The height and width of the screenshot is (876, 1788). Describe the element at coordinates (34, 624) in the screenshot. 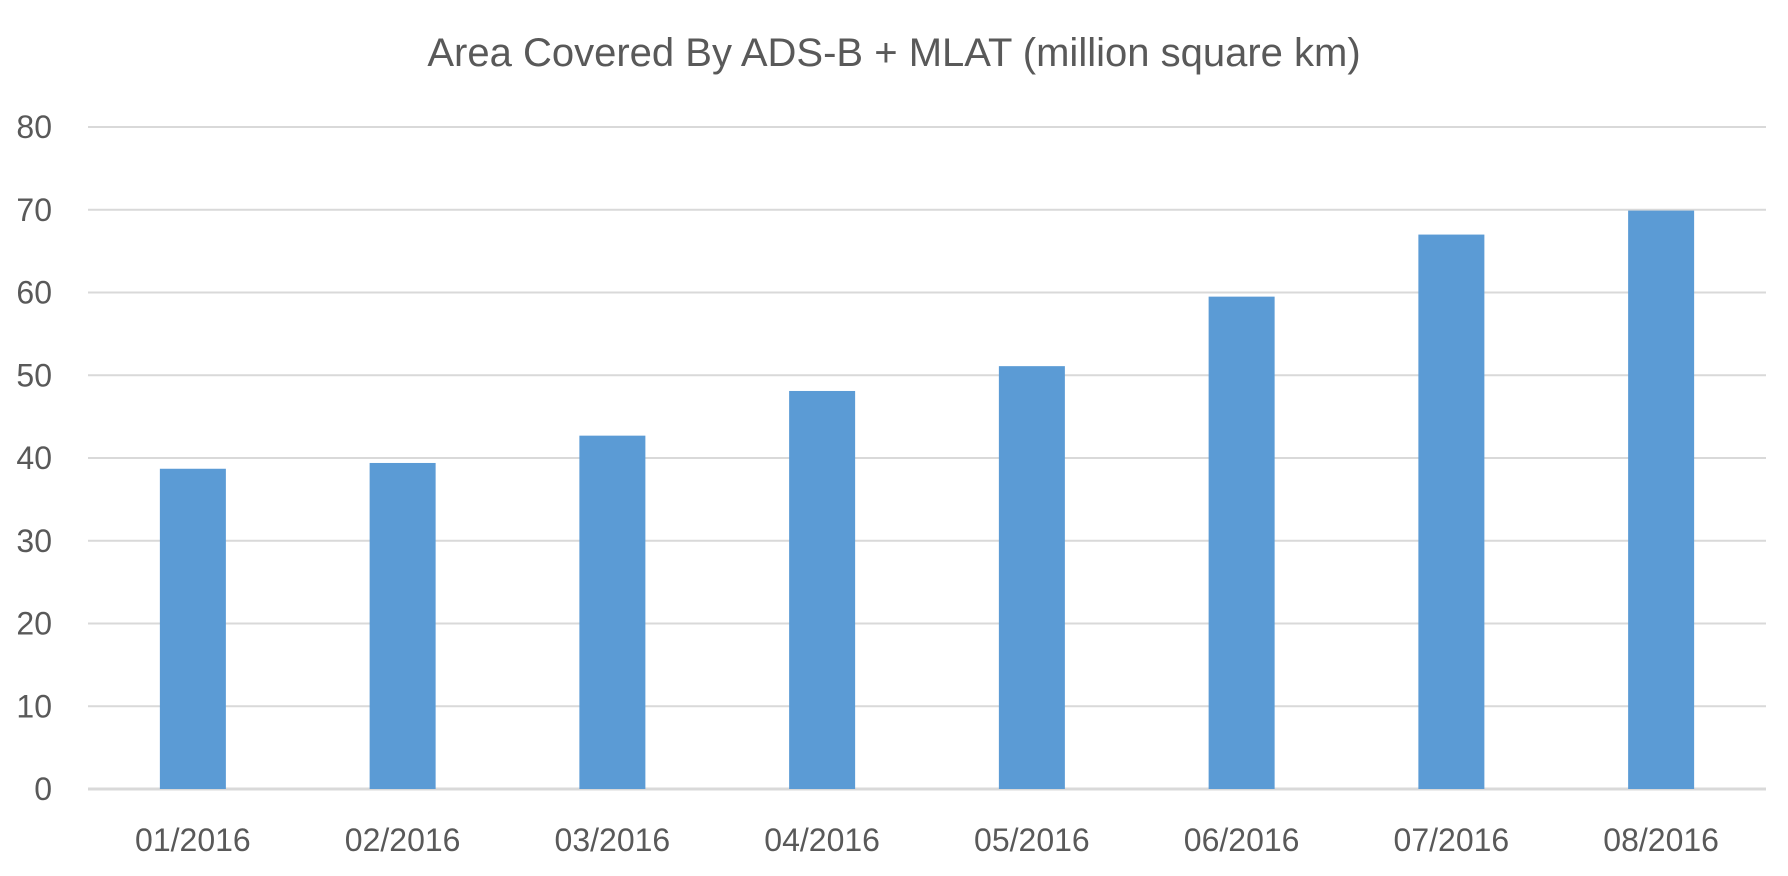

I see `y-tick-label: 20` at that location.